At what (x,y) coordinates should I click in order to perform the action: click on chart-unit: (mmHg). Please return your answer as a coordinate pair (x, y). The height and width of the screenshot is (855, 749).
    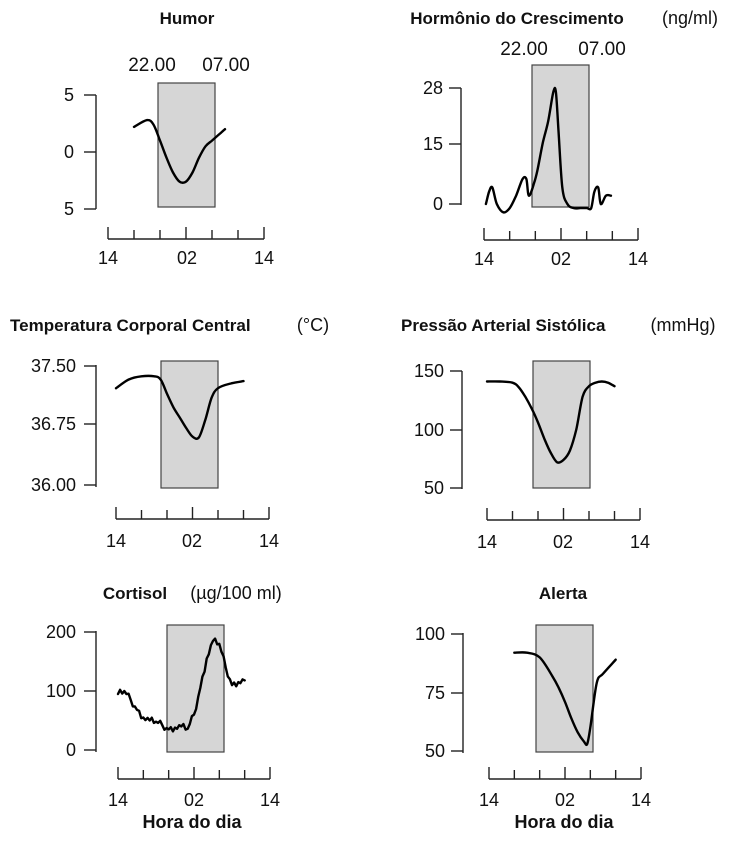
    Looking at the image, I should click on (683, 325).